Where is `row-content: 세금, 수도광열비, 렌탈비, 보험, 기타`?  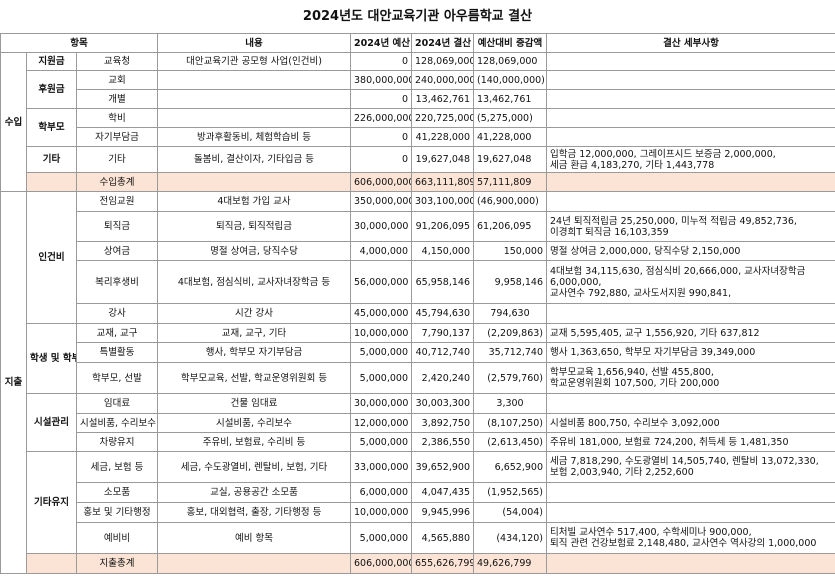 row-content: 세금, 수도광열비, 렌탈비, 보험, 기타 is located at coordinates (254, 467).